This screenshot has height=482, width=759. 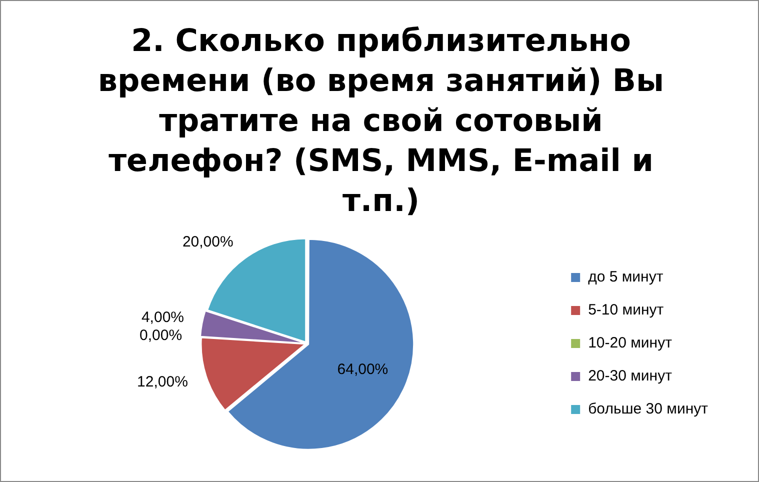 What do you see at coordinates (208, 242) in the screenshot?
I see `data-label: 20,00%` at bounding box center [208, 242].